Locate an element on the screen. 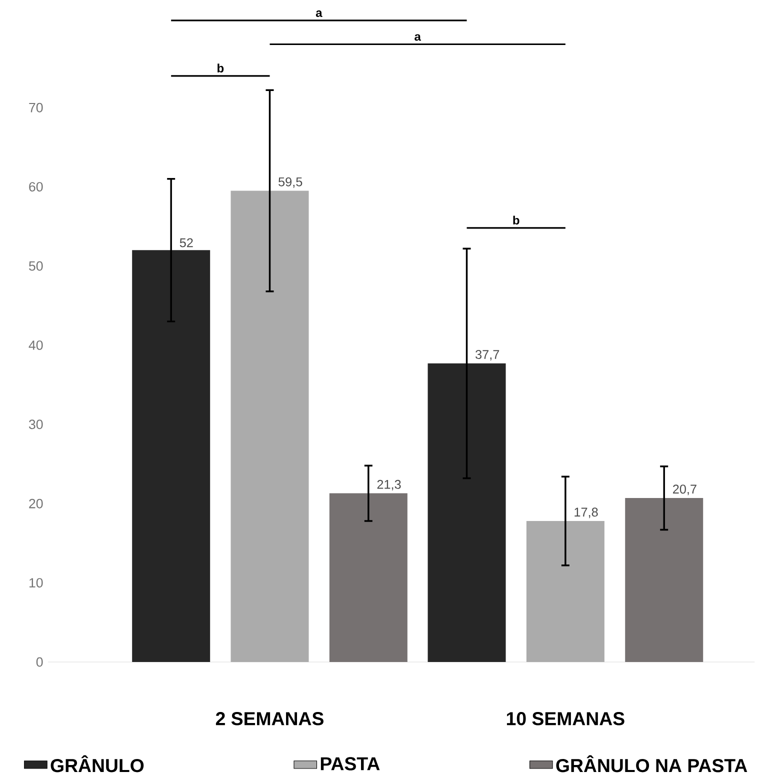  annotation: b is located at coordinates (516, 220).